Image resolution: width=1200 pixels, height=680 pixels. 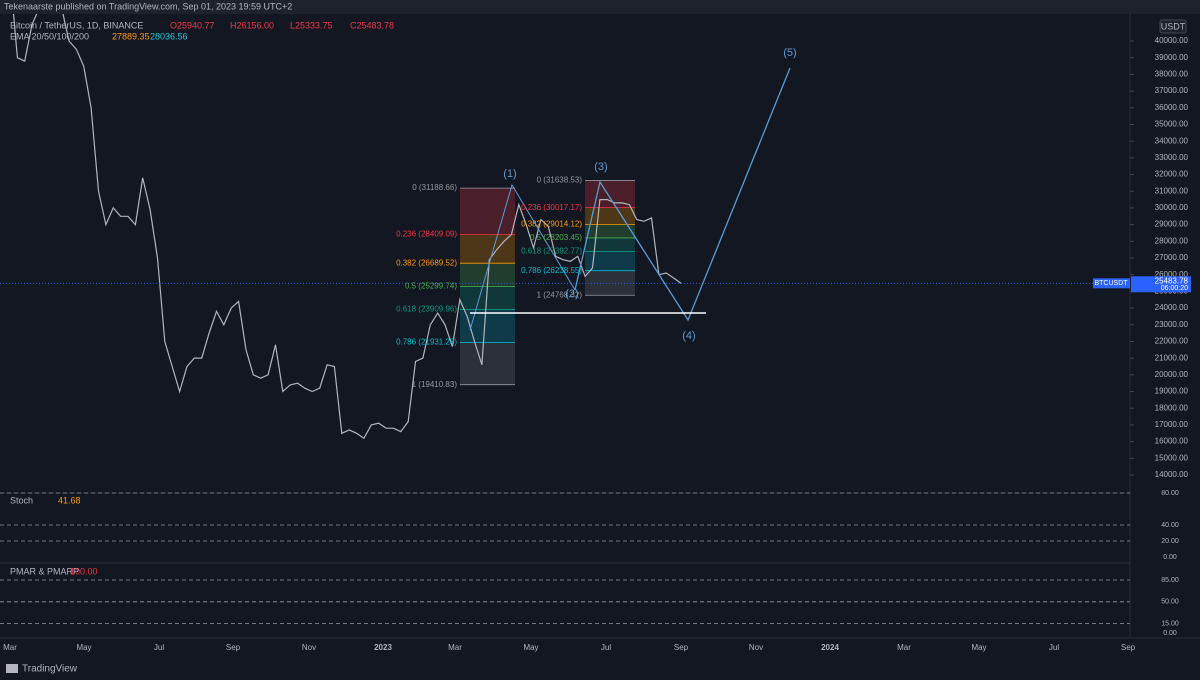 I want to click on wave-path, so click(x=522, y=257).